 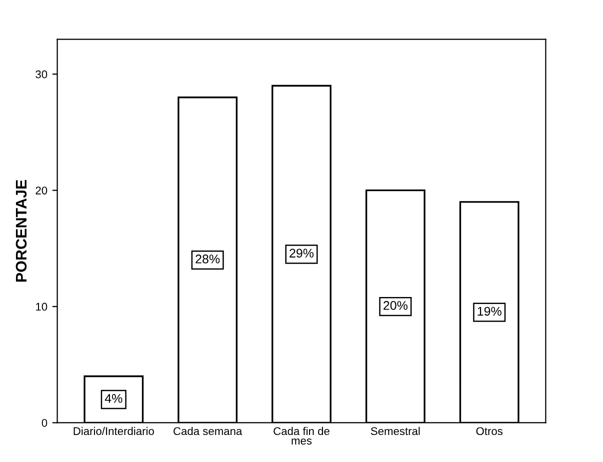 What do you see at coordinates (302, 253) in the screenshot?
I see `data-label: 29%` at bounding box center [302, 253].